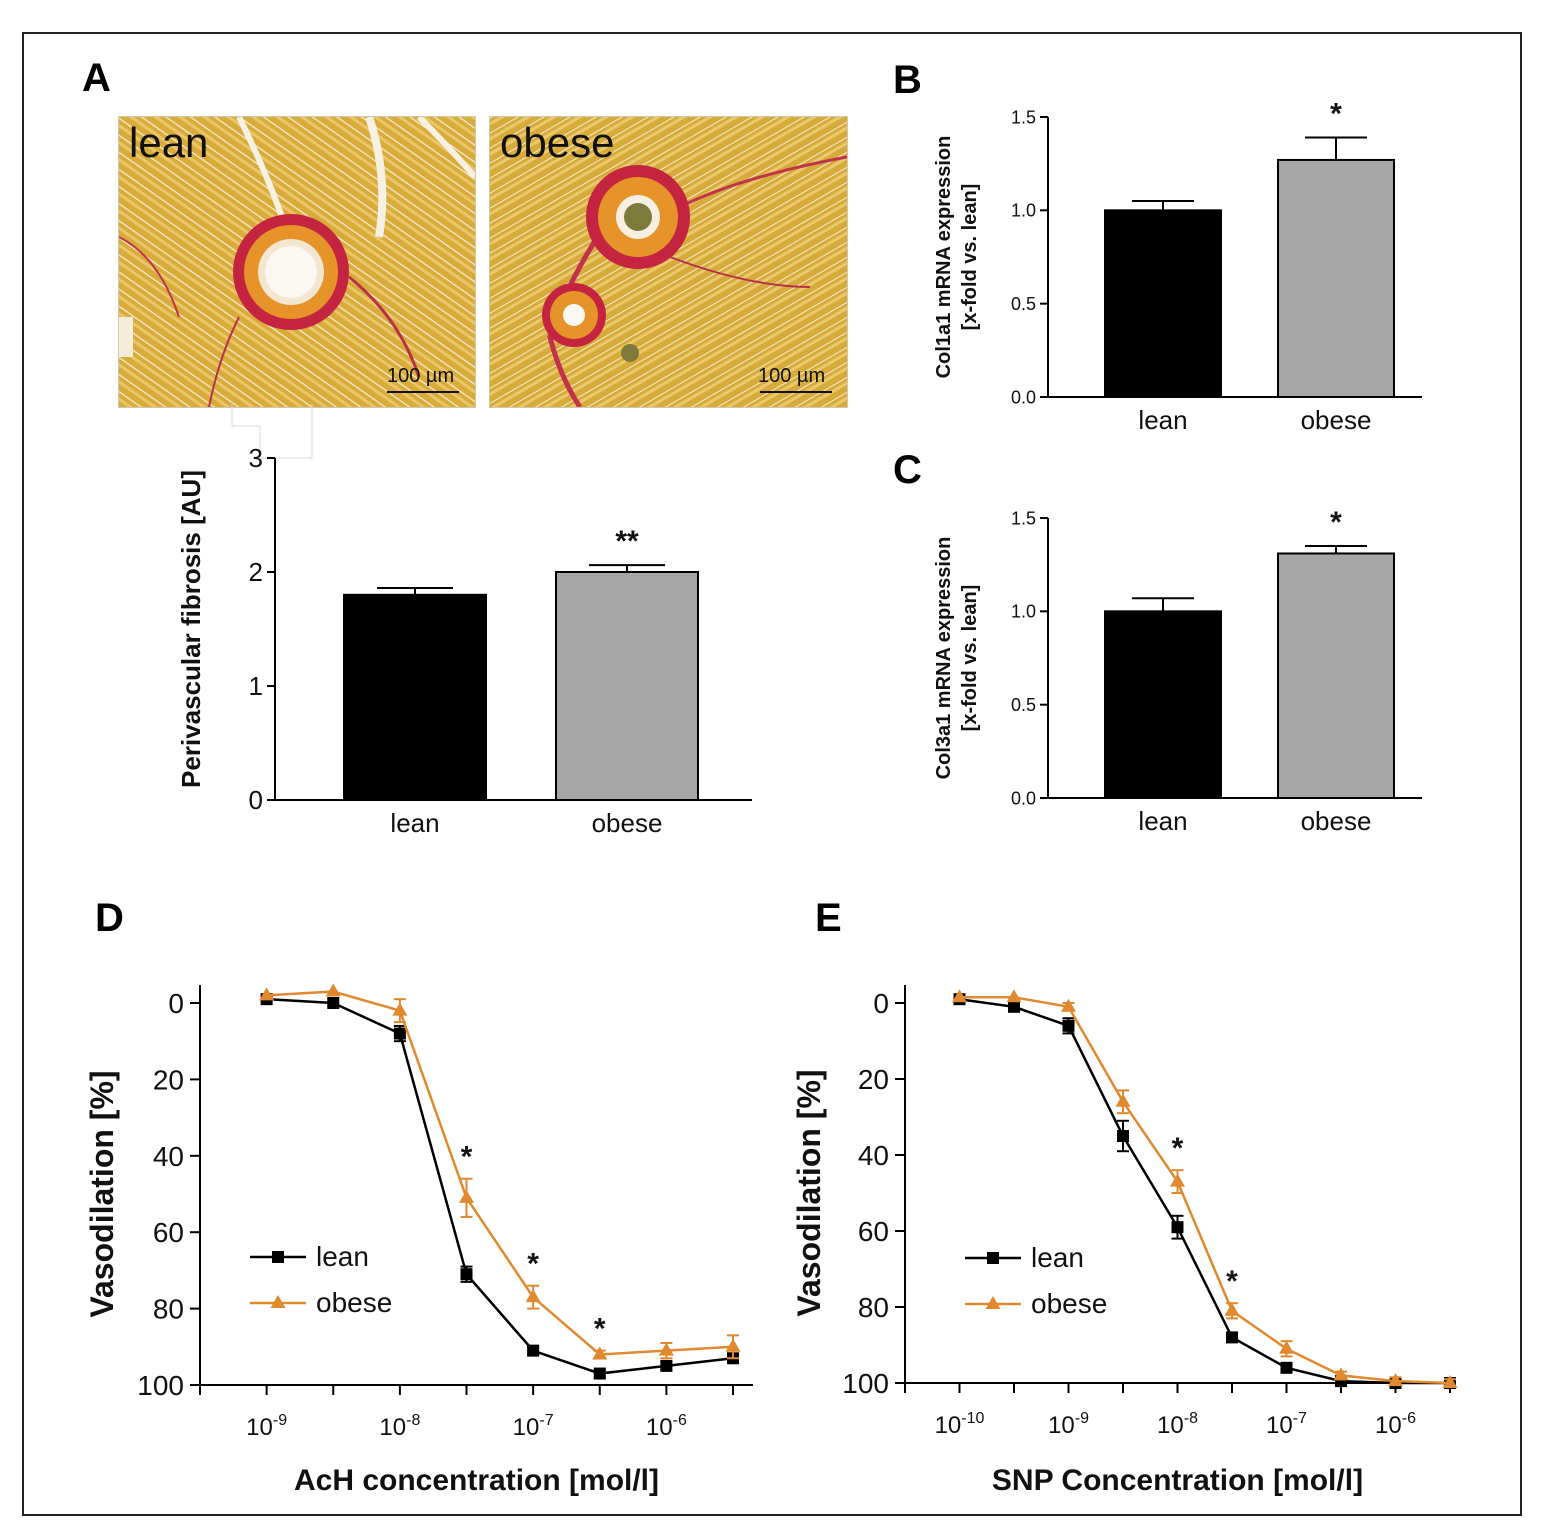 This screenshot has width=1550, height=1539. I want to click on y-tick-label: 1, so click(256, 686).